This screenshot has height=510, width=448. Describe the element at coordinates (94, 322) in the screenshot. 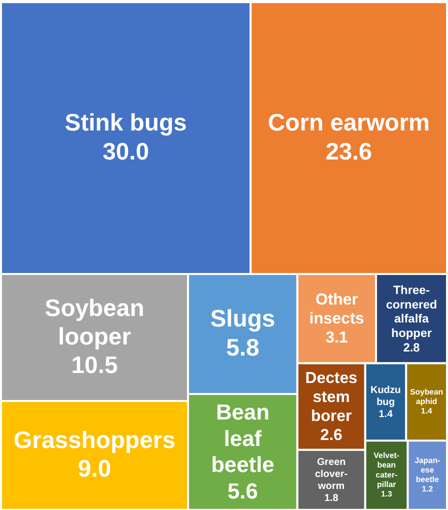

I see `category-label: Soybean looper` at that location.